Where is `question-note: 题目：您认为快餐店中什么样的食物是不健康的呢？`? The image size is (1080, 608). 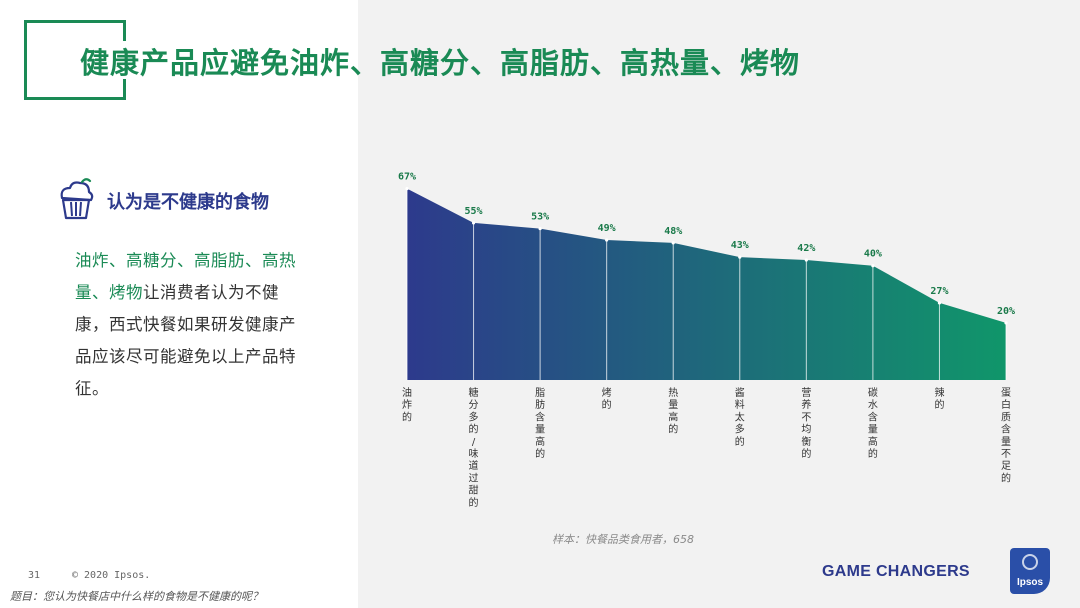 question-note: 题目：您认为快餐店中什么样的食物是不健康的呢？ is located at coordinates (136, 596).